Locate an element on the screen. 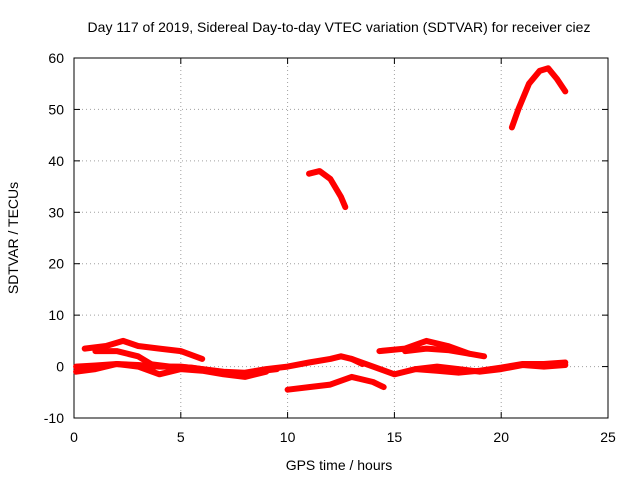  y-tick-label: 20 is located at coordinates (56, 264).